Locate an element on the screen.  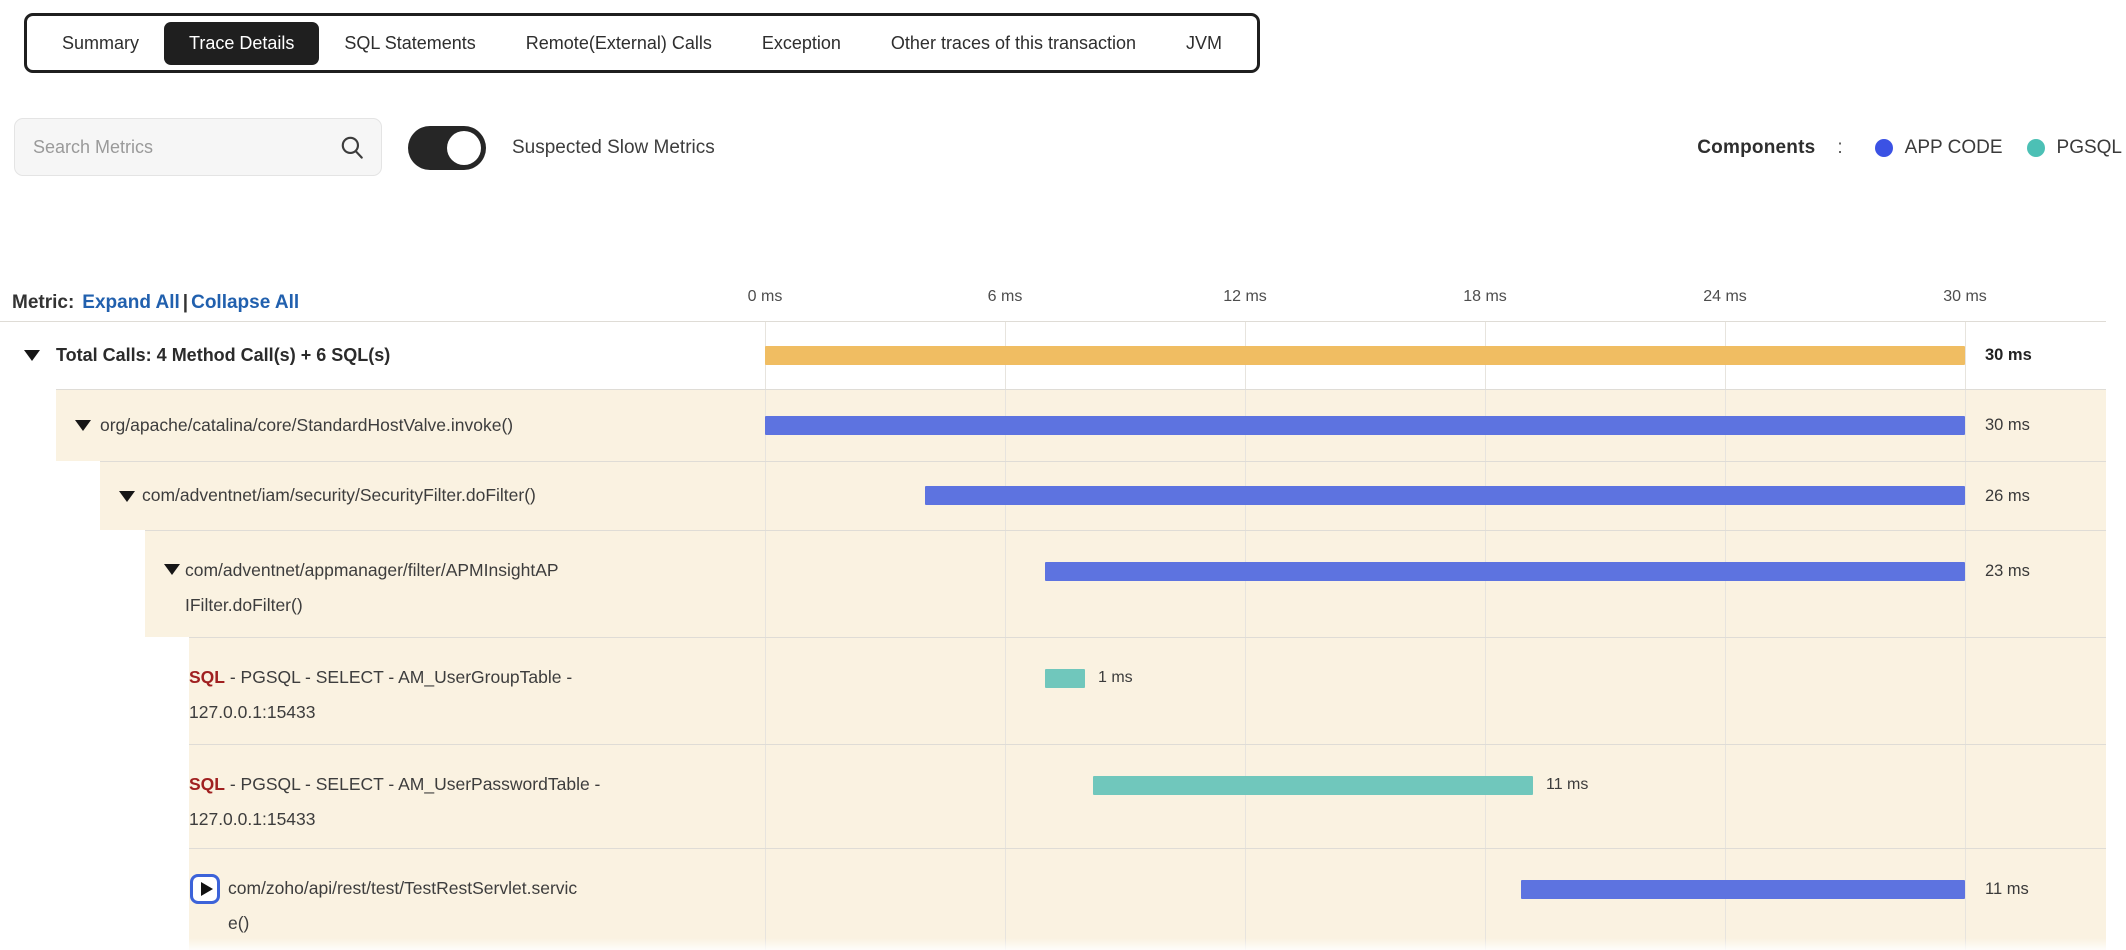
toggle-label: Suspected Slow Metrics is located at coordinates (613, 147).